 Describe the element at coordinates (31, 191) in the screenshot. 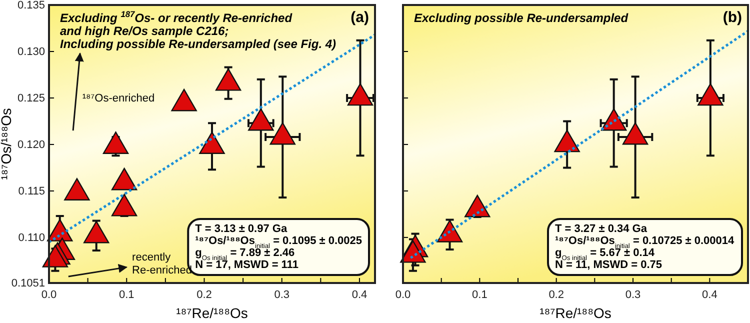

I see `y-tick-label: 0.115` at that location.